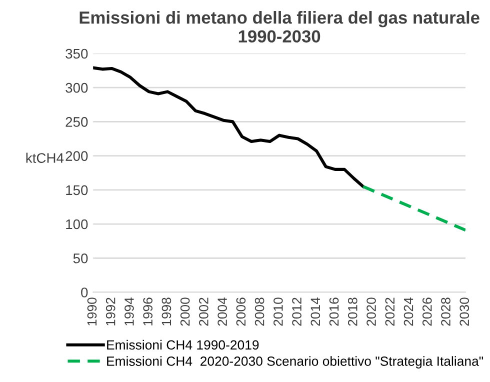  Describe the element at coordinates (92, 312) in the screenshot. I see `x-tick-label: 1990` at that location.